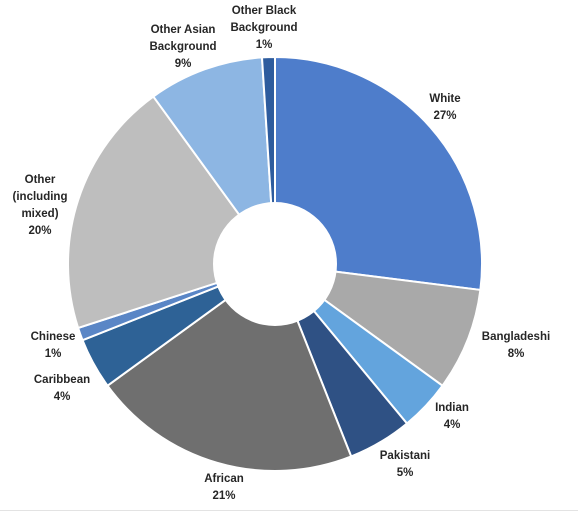 The image size is (578, 515). I want to click on bottom-divider, so click(289, 510).